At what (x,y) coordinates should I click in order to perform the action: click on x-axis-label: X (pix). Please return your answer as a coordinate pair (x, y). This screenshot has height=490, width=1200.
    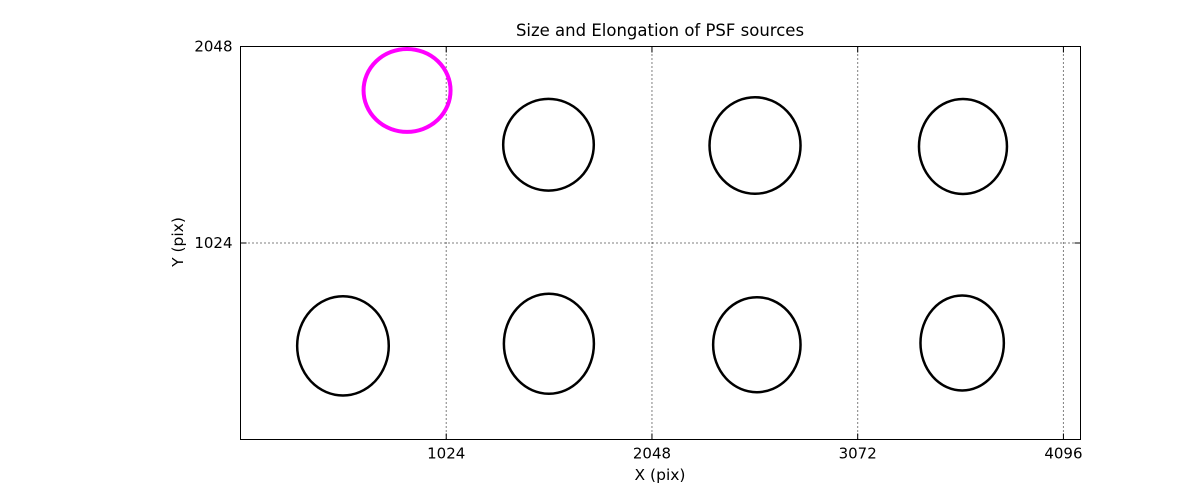
    Looking at the image, I should click on (660, 475).